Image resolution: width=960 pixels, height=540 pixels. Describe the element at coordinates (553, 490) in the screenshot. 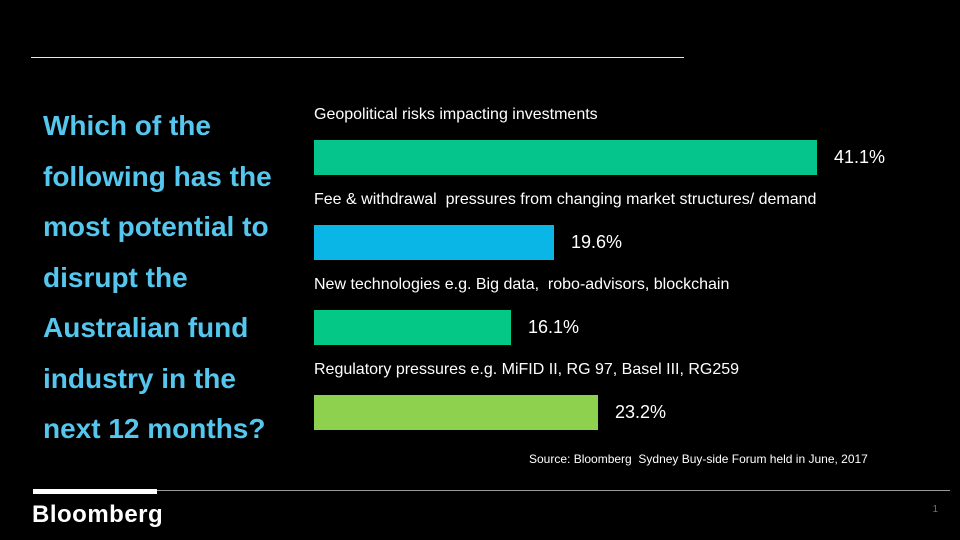

I see `footer-divider-line` at that location.